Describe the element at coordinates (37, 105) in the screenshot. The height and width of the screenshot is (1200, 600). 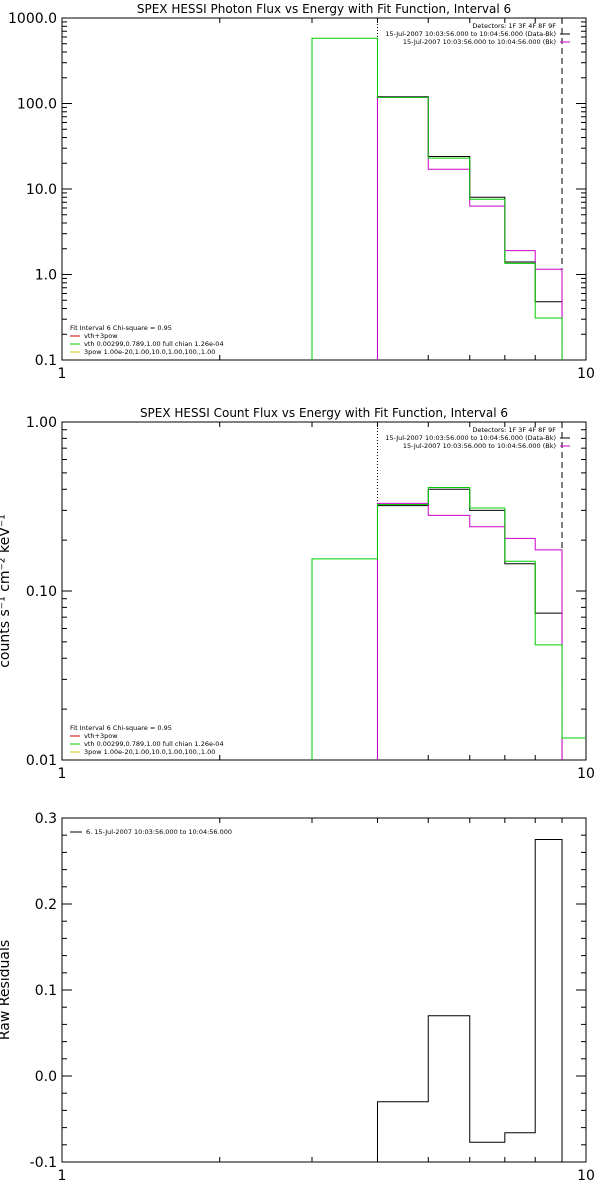
I see `y-tick-label: 100.0` at that location.